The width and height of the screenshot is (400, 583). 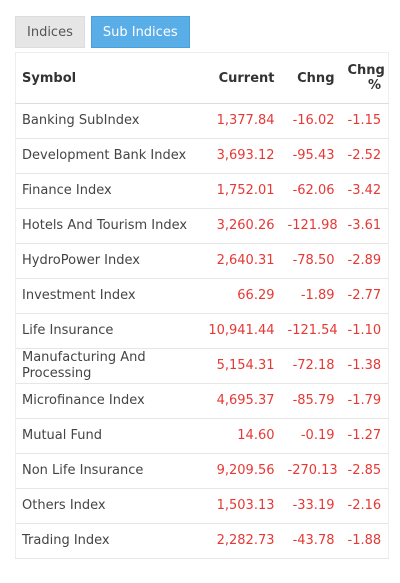 What do you see at coordinates (365, 78) in the screenshot?
I see `column-header: Chng %` at bounding box center [365, 78].